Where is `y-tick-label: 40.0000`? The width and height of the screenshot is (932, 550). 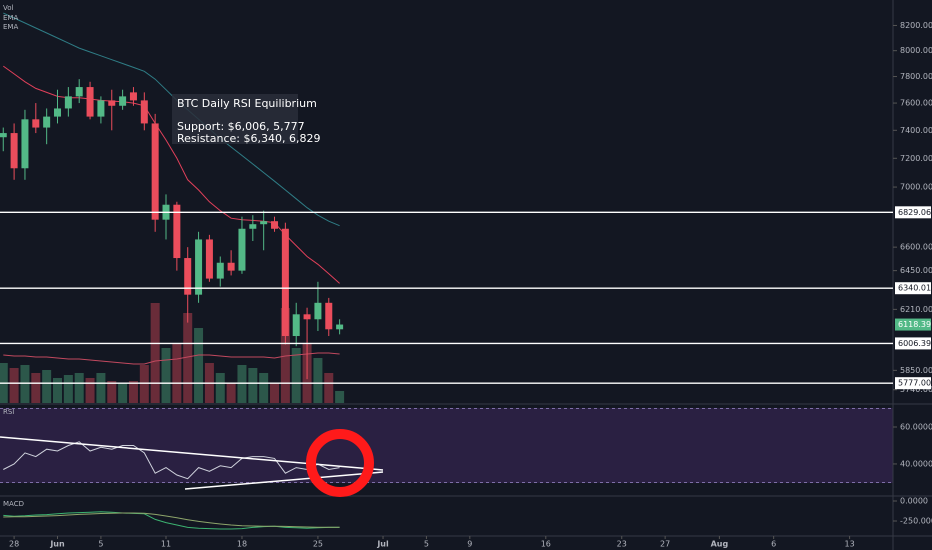
y-tick-label: 40.0000 is located at coordinates (916, 463).